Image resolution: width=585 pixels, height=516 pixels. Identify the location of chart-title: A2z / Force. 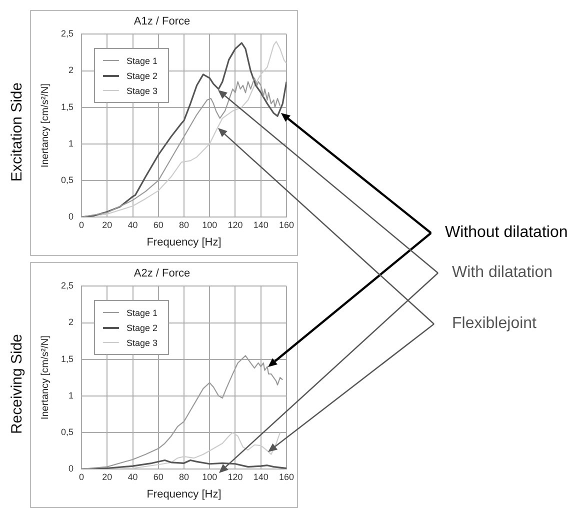
(162, 274).